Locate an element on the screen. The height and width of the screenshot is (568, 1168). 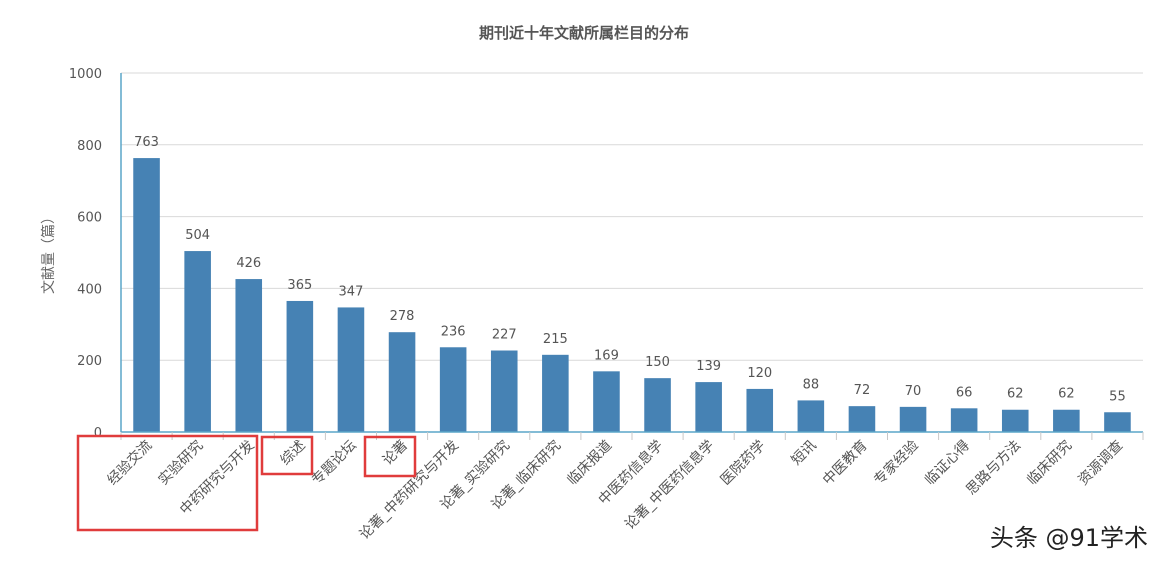
bar-value-label: 347 is located at coordinates (351, 291).